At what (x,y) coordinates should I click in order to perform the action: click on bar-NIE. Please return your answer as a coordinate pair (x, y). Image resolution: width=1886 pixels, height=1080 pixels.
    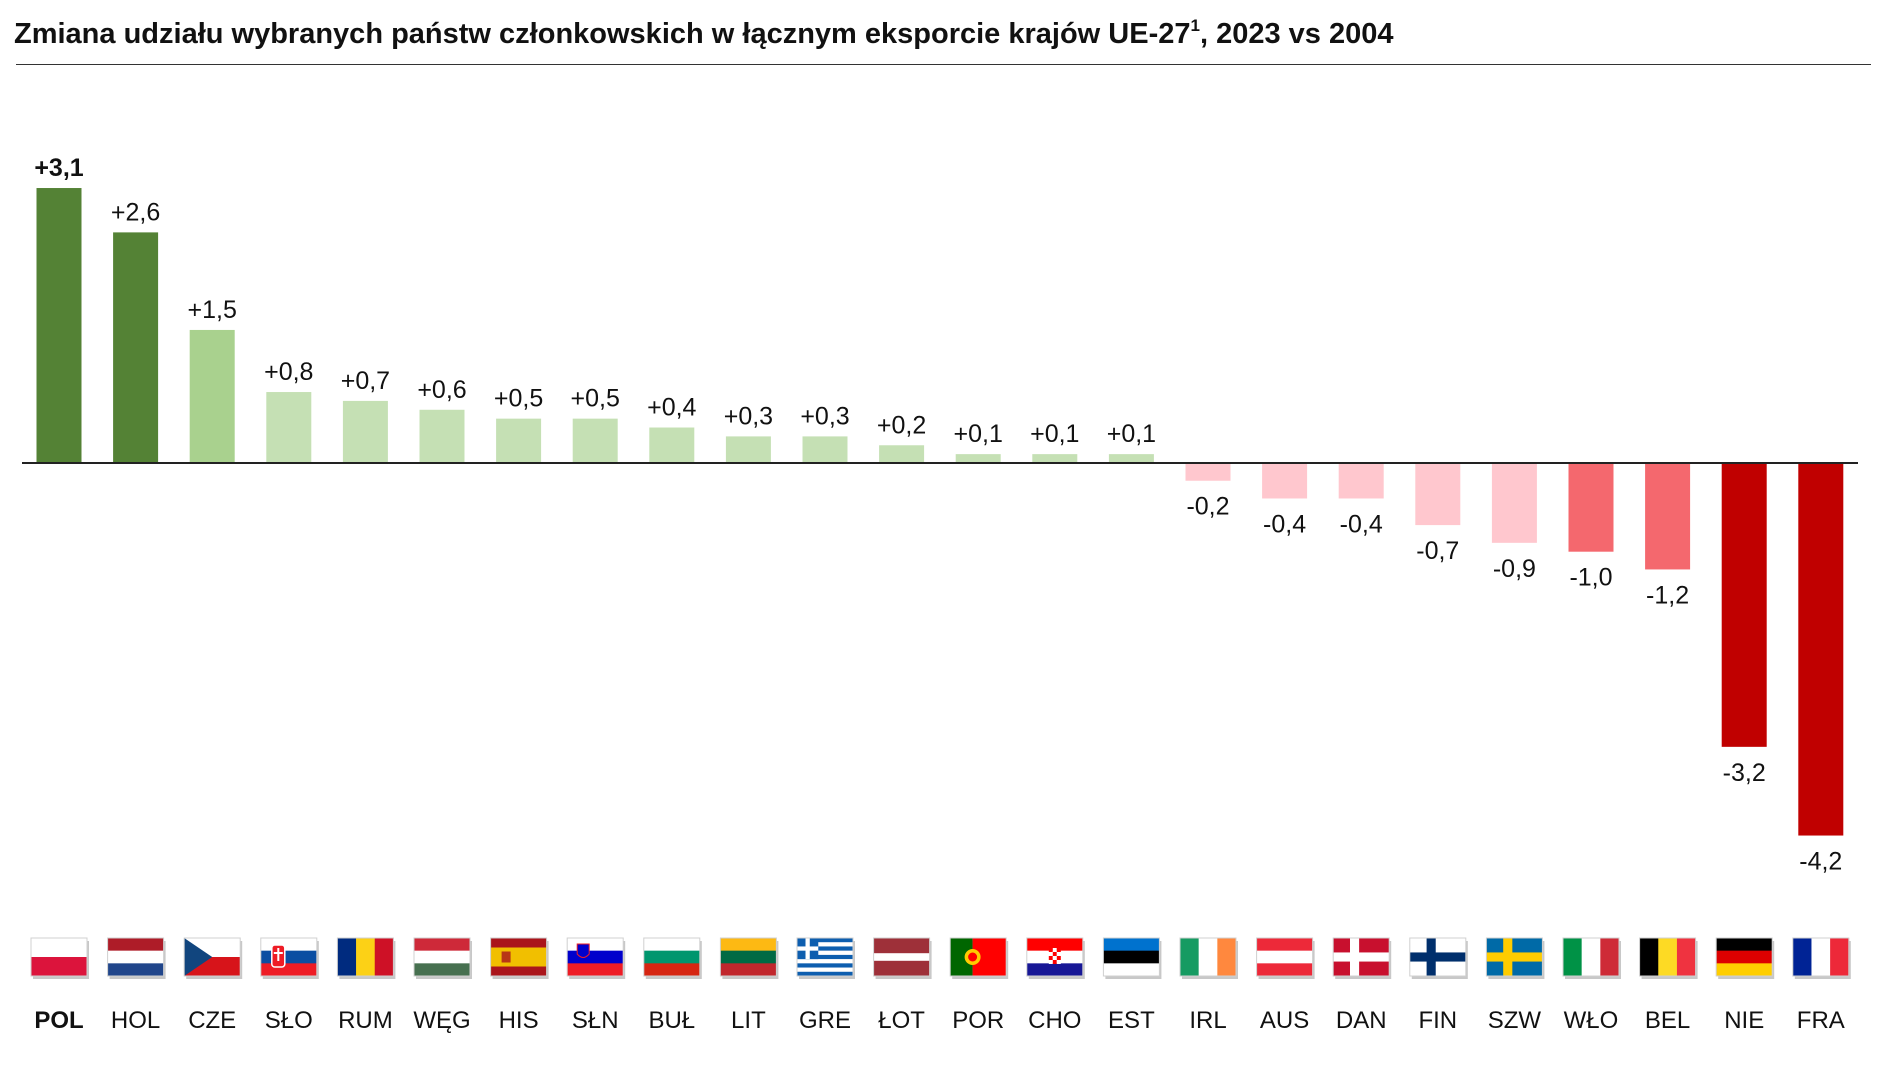
    Looking at the image, I should click on (1744, 605).